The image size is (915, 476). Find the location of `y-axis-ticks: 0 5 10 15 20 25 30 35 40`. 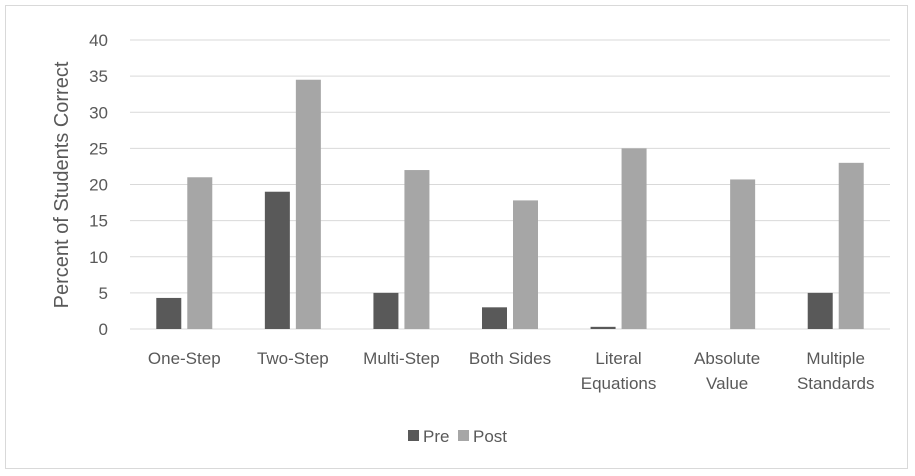

y-axis-ticks: 0 5 10 15 20 25 30 35 40 is located at coordinates (98, 185).